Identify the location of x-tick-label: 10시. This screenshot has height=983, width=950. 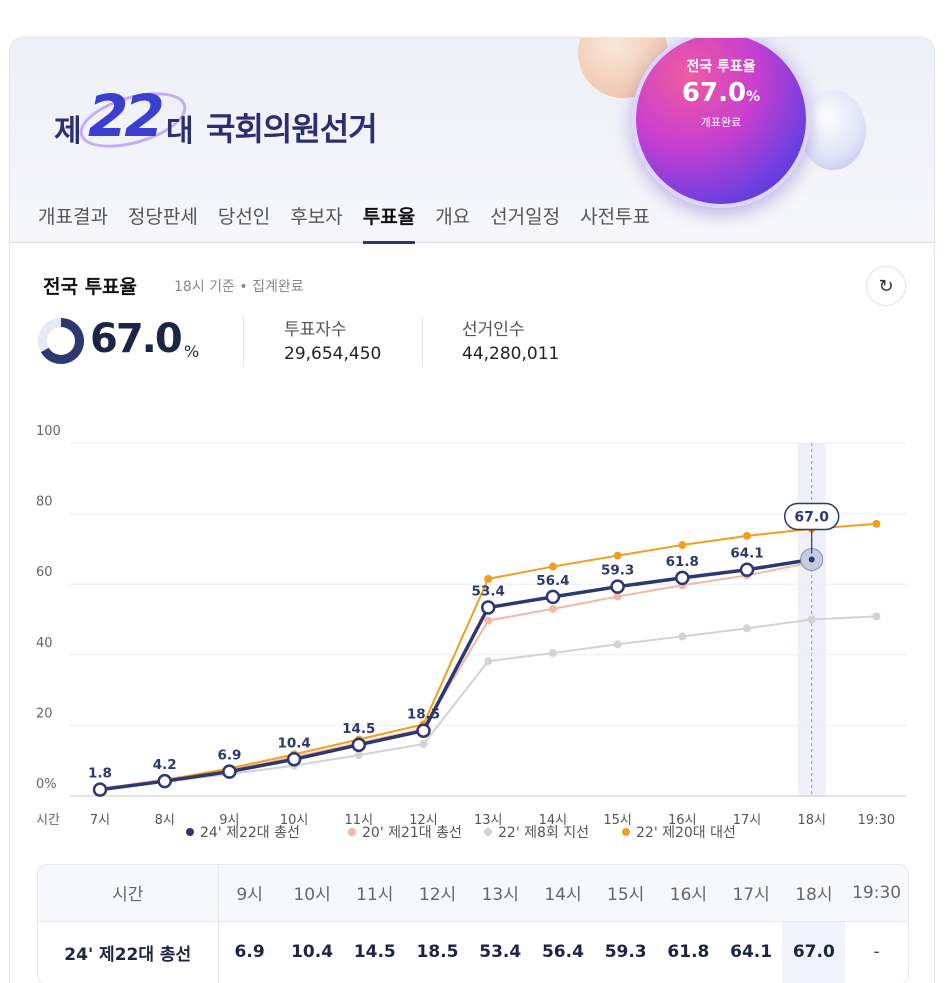
(294, 820).